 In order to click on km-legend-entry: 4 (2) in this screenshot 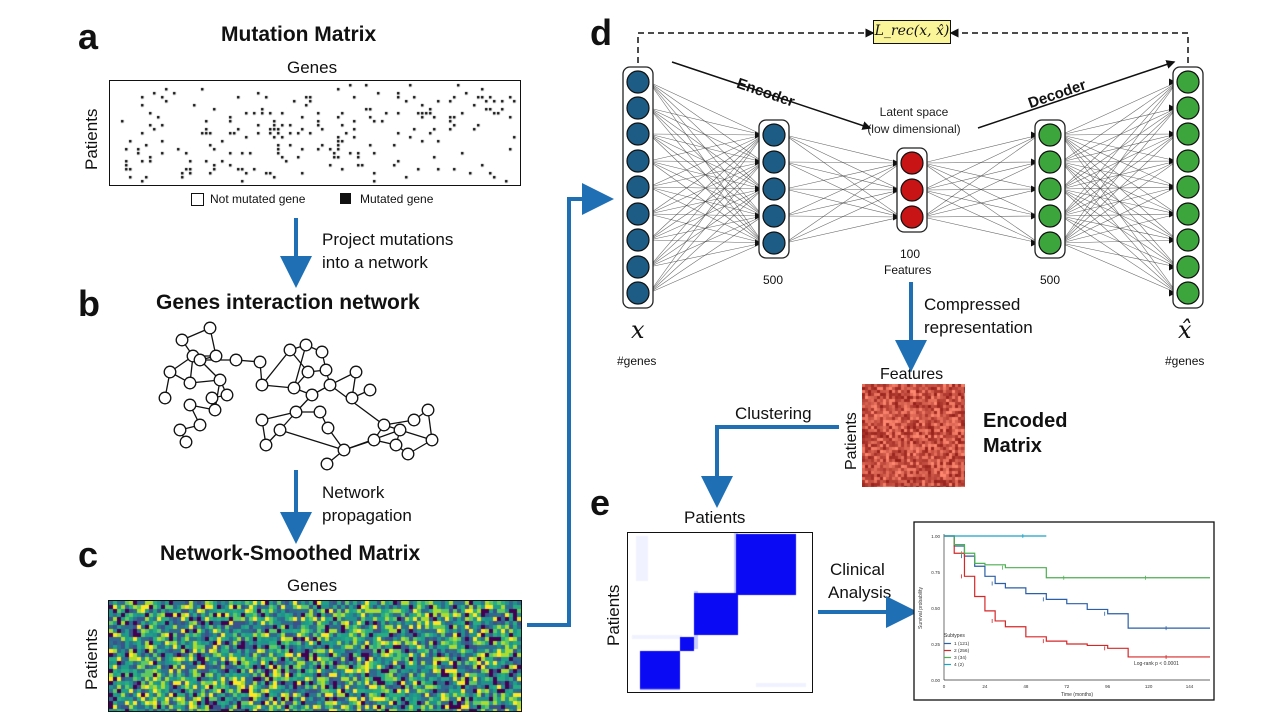, I will do `click(959, 665)`.